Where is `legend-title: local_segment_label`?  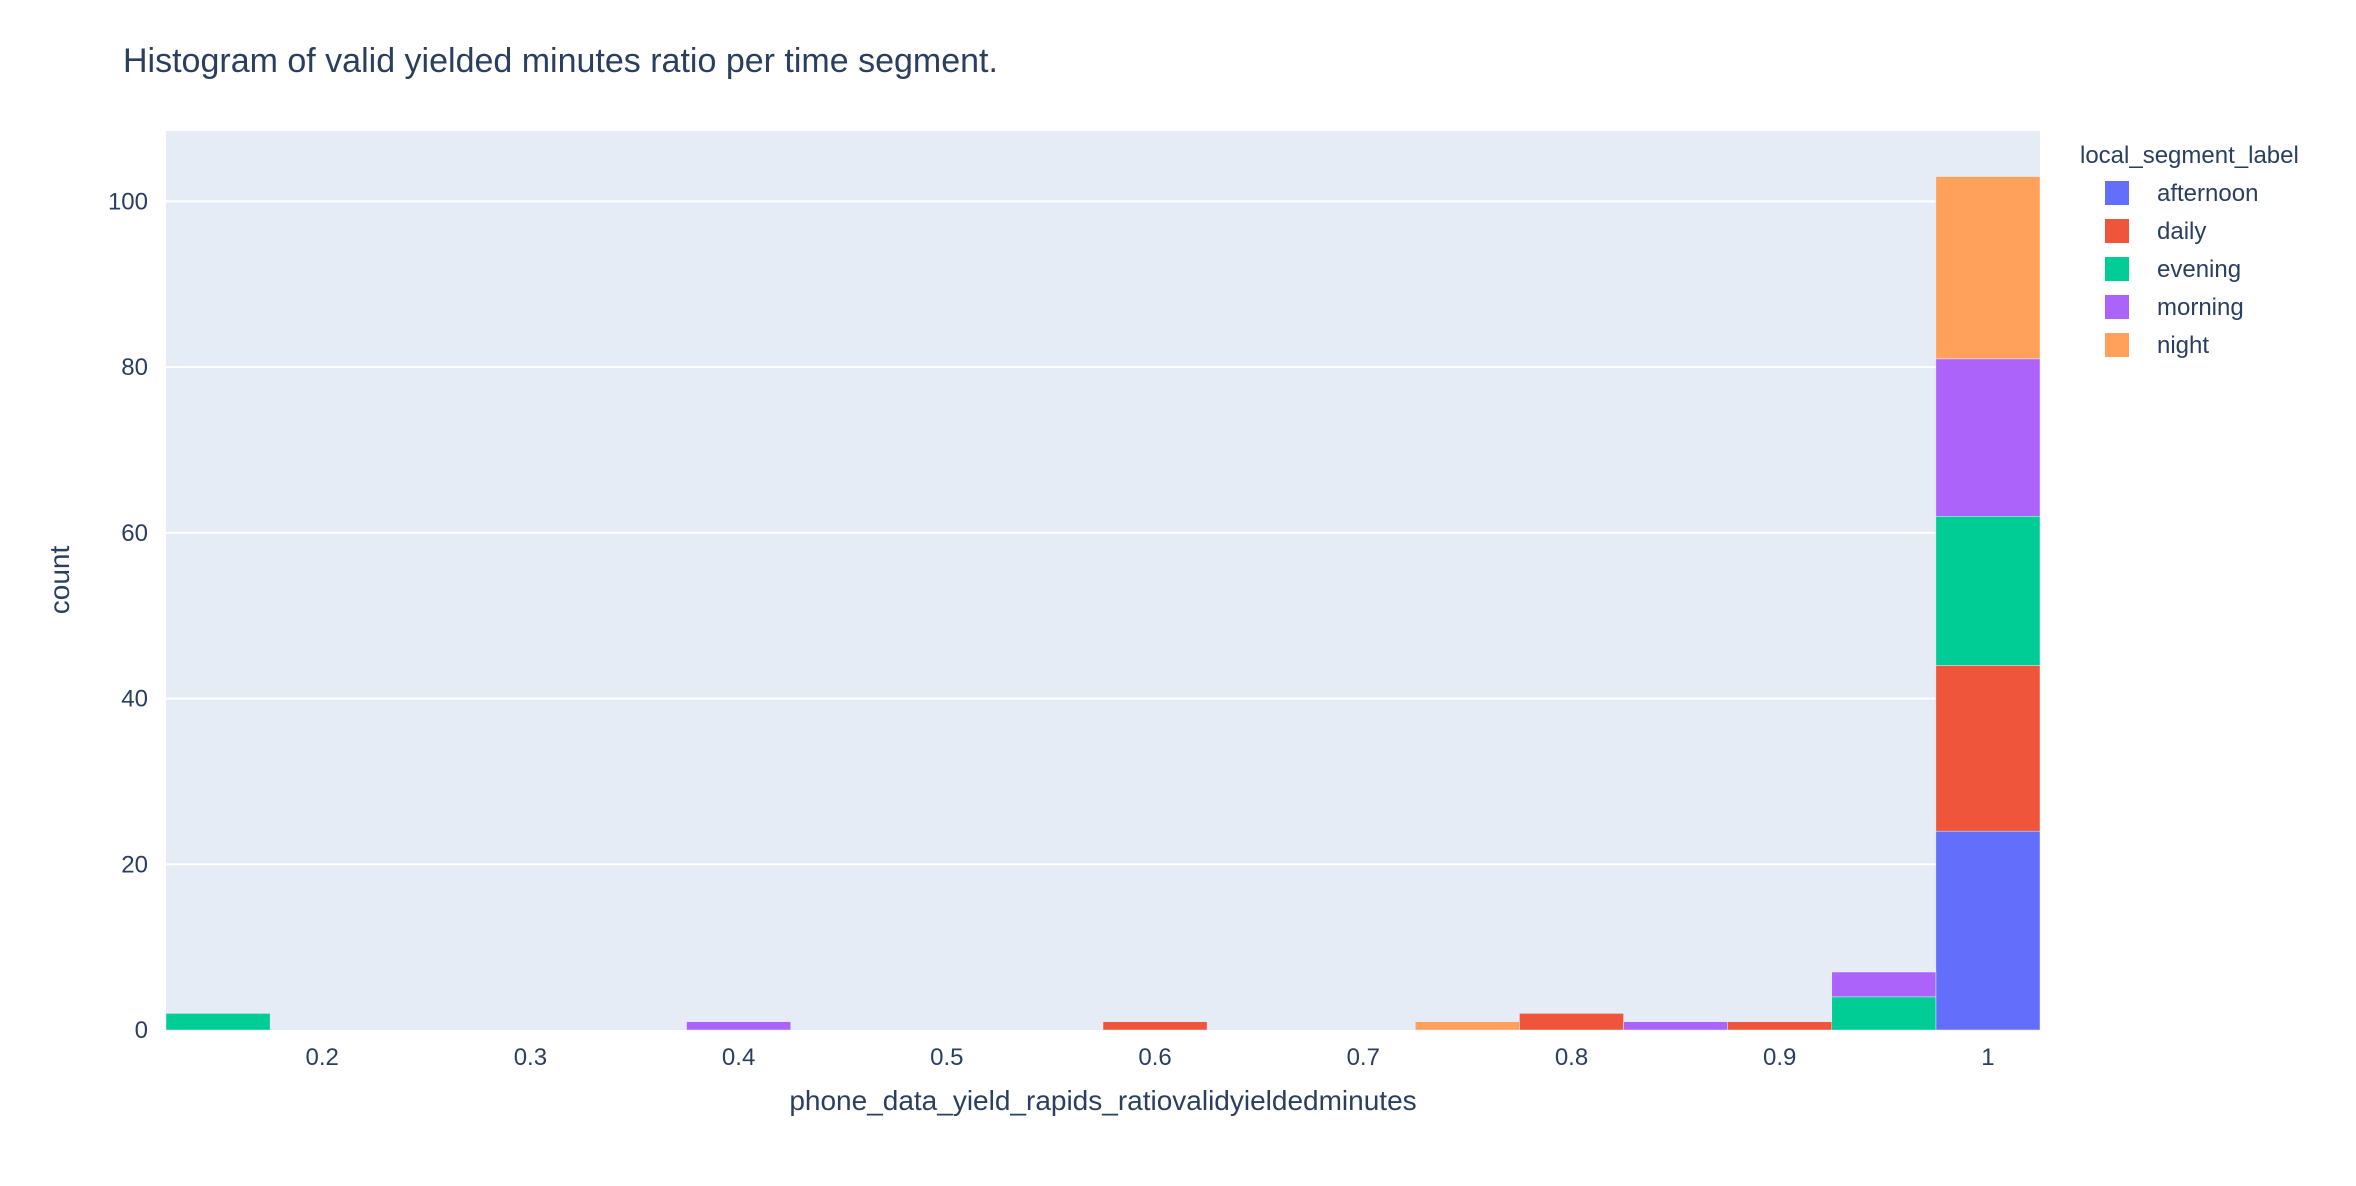
legend-title: local_segment_label is located at coordinates (2189, 155).